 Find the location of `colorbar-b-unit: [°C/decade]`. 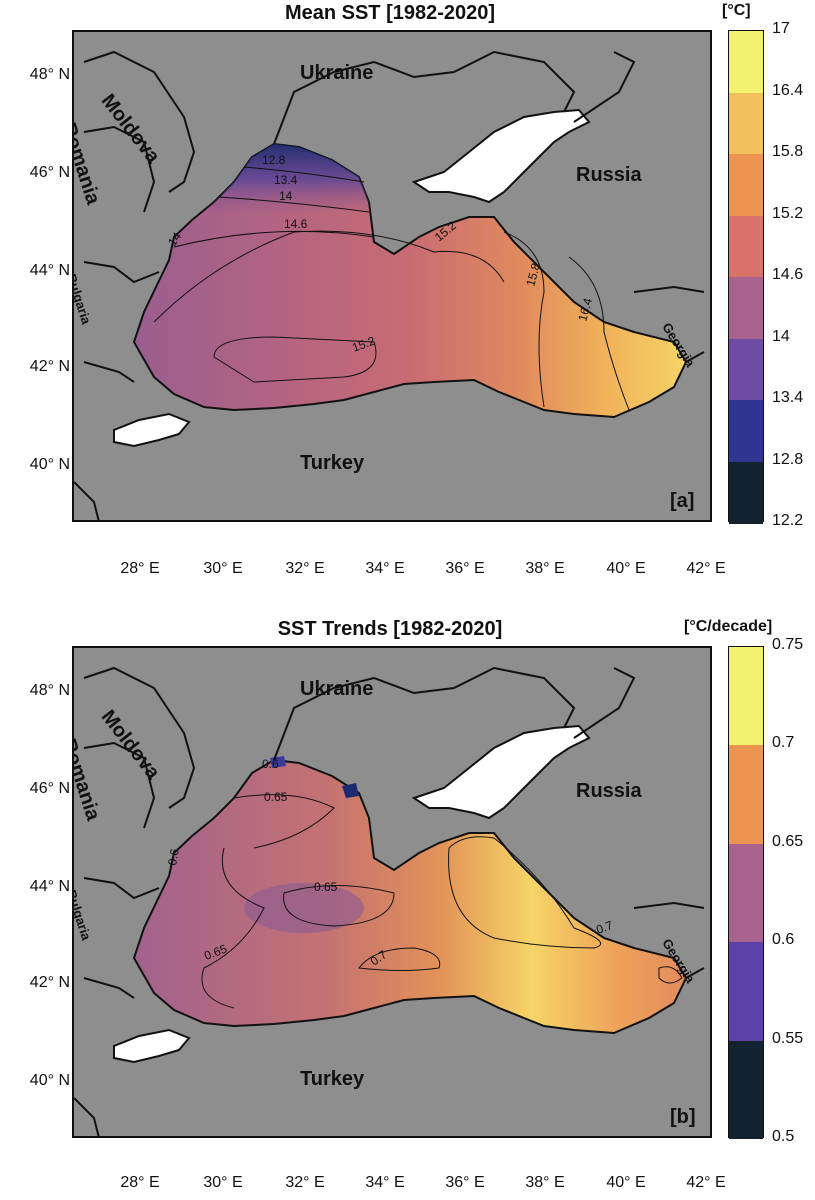

colorbar-b-unit: [°C/decade] is located at coordinates (728, 626).